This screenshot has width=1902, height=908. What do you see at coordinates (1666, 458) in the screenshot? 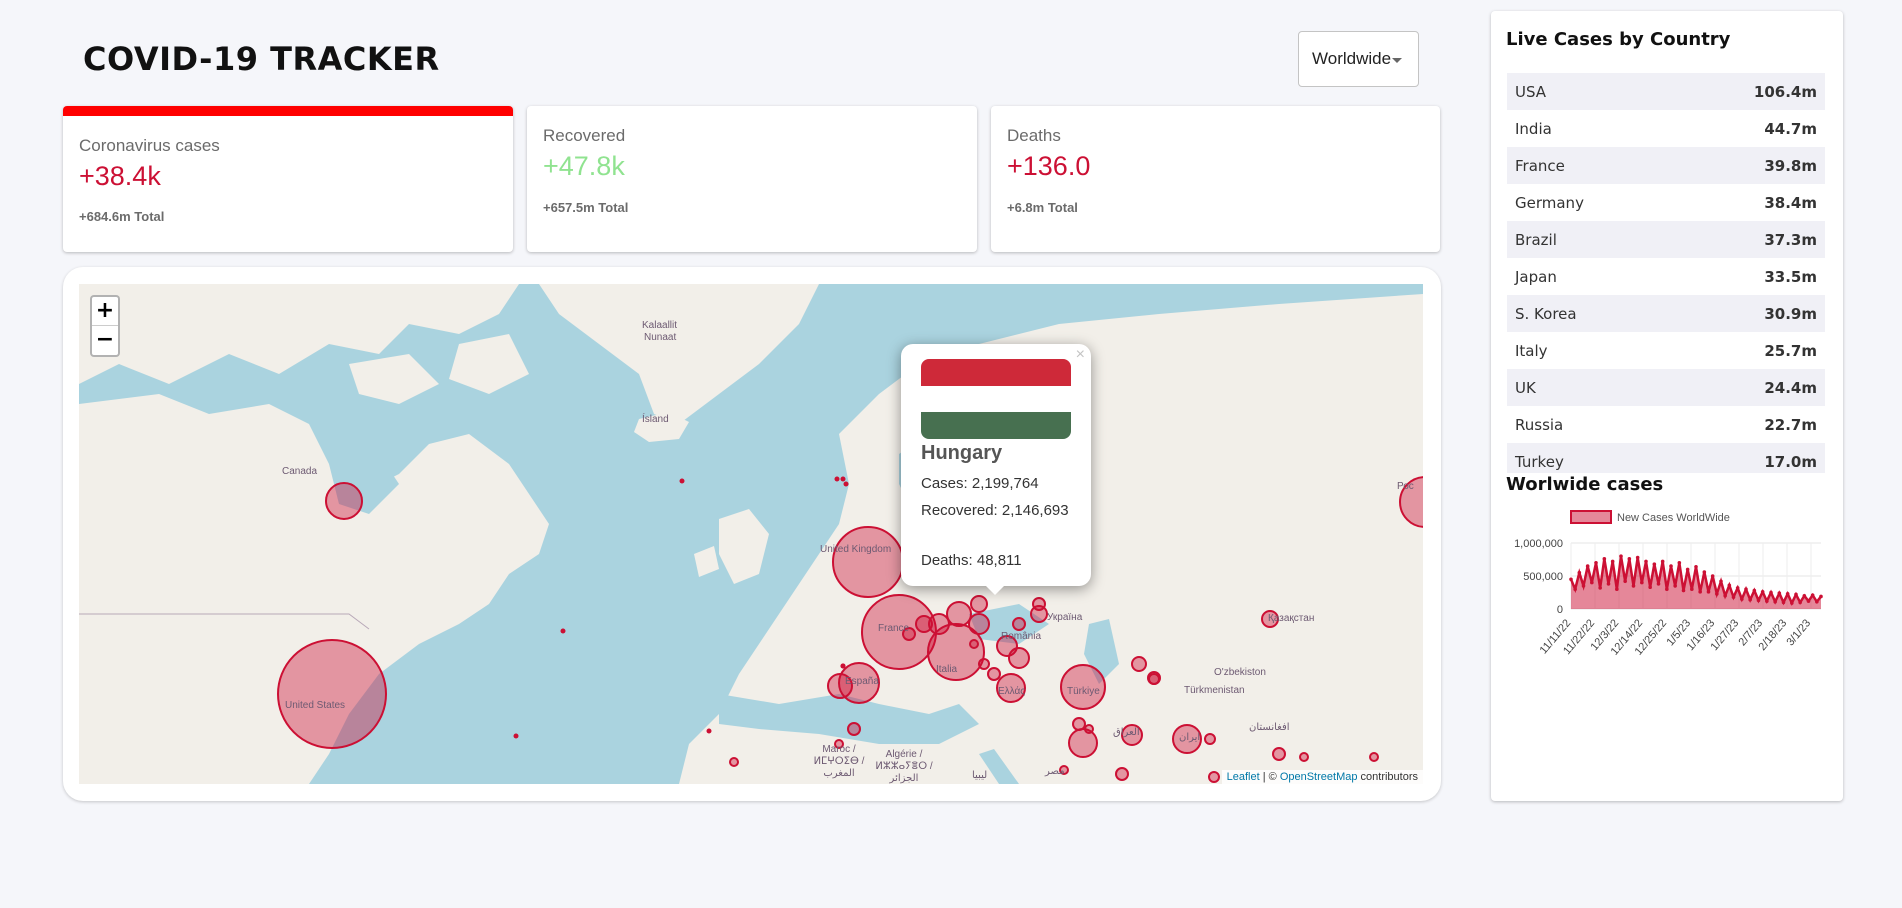
I see `country-row: Turkey 17.0m` at bounding box center [1666, 458].